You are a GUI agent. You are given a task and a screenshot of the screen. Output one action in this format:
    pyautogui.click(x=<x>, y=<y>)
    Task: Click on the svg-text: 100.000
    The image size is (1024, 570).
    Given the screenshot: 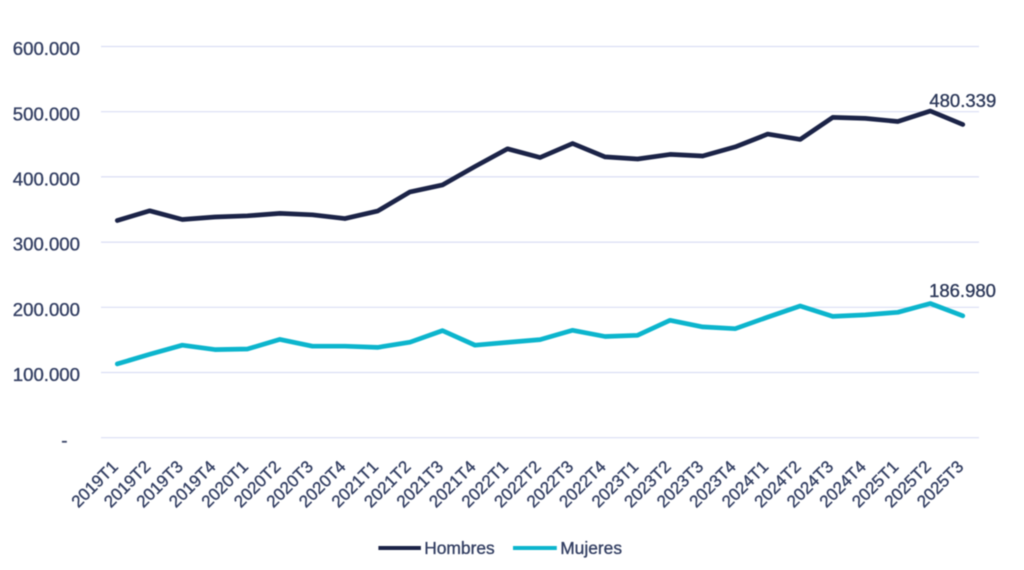 What is the action you would take?
    pyautogui.click(x=46, y=374)
    